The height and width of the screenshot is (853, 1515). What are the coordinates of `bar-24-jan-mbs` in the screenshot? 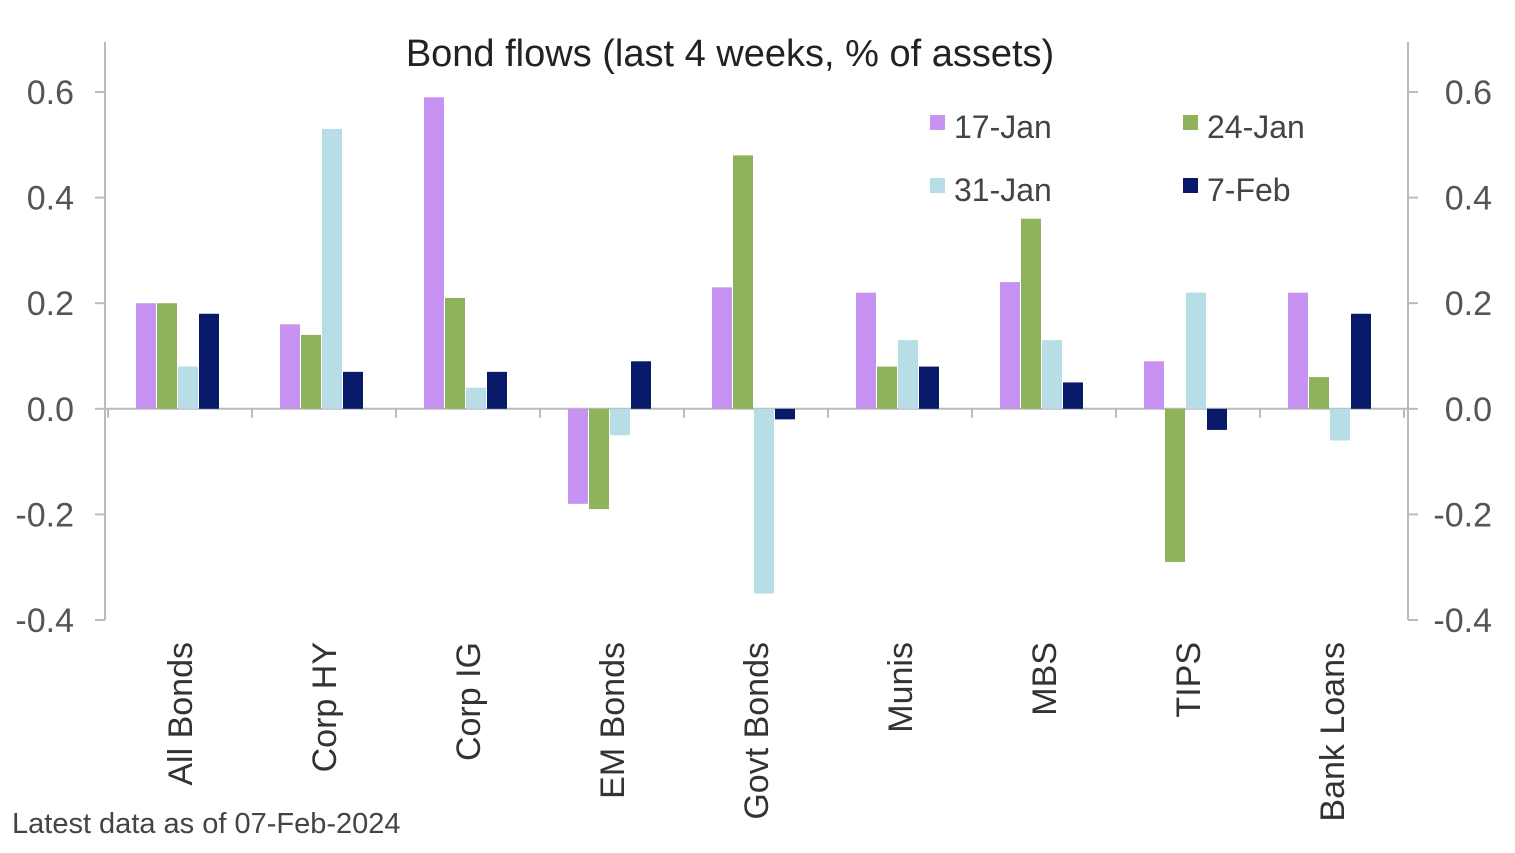 It's located at (1031, 313).